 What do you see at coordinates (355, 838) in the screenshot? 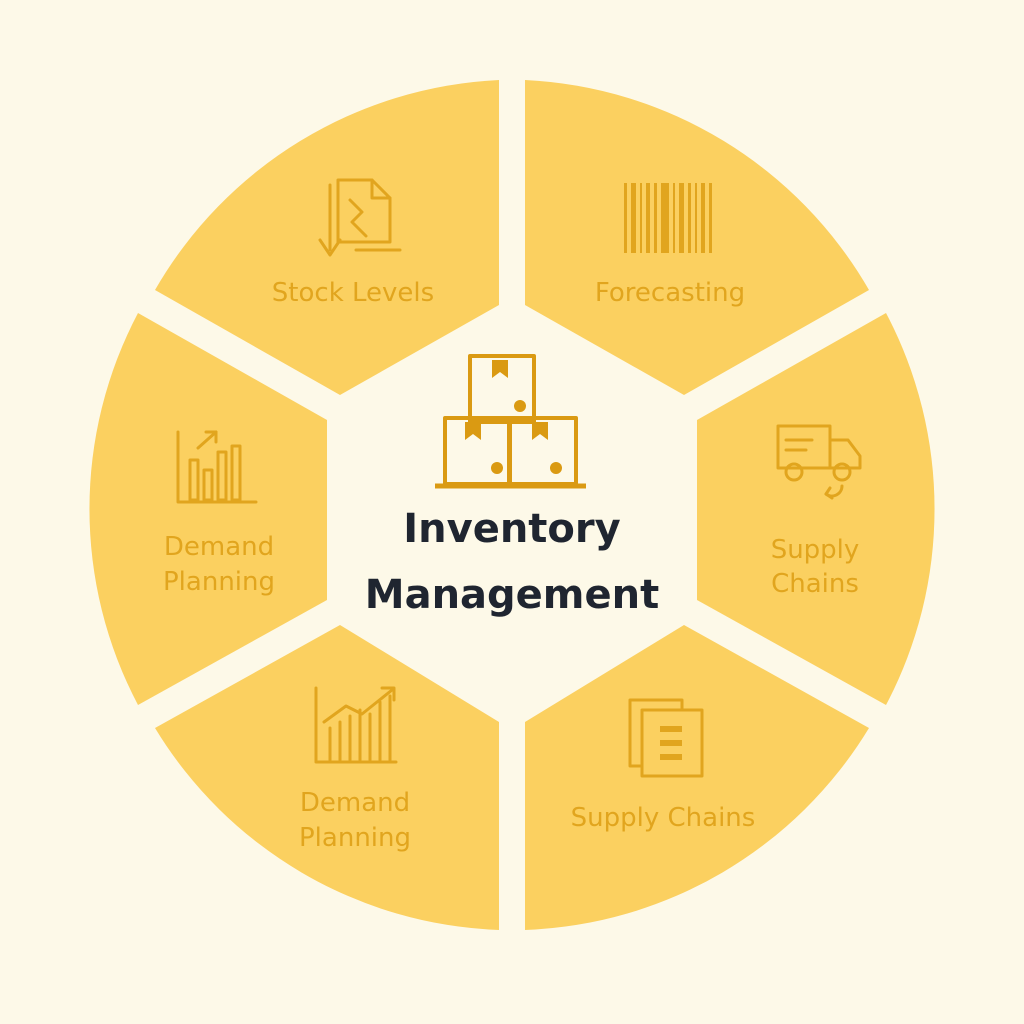
I see `segment-label-demand-planning-bottom-2: Planning` at bounding box center [355, 838].